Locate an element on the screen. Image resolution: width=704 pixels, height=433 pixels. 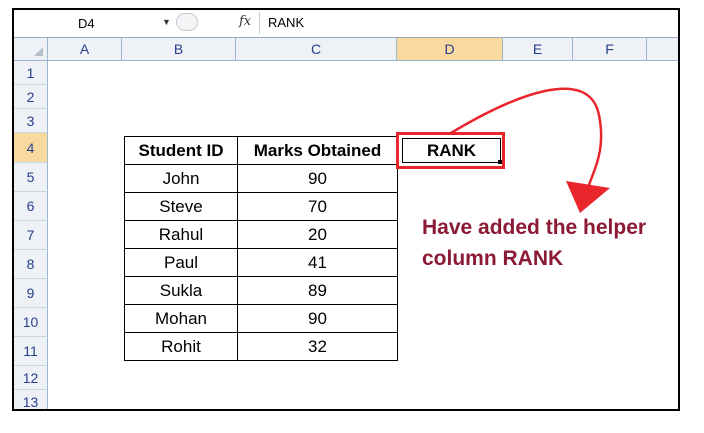
select-all-corner is located at coordinates (31, 49).